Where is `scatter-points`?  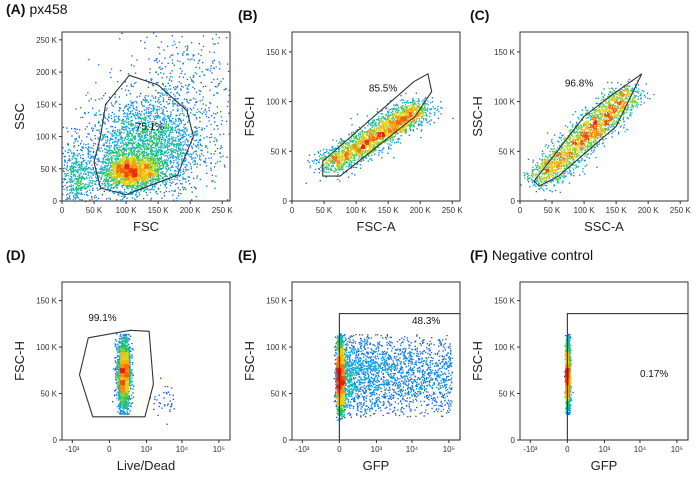
scatter-points is located at coordinates (146, 117).